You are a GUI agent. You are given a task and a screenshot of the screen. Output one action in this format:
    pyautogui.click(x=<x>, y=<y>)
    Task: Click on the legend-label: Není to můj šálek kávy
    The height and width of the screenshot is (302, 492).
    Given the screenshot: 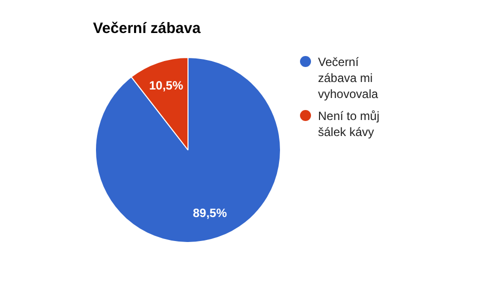 What is the action you would take?
    pyautogui.click(x=349, y=124)
    